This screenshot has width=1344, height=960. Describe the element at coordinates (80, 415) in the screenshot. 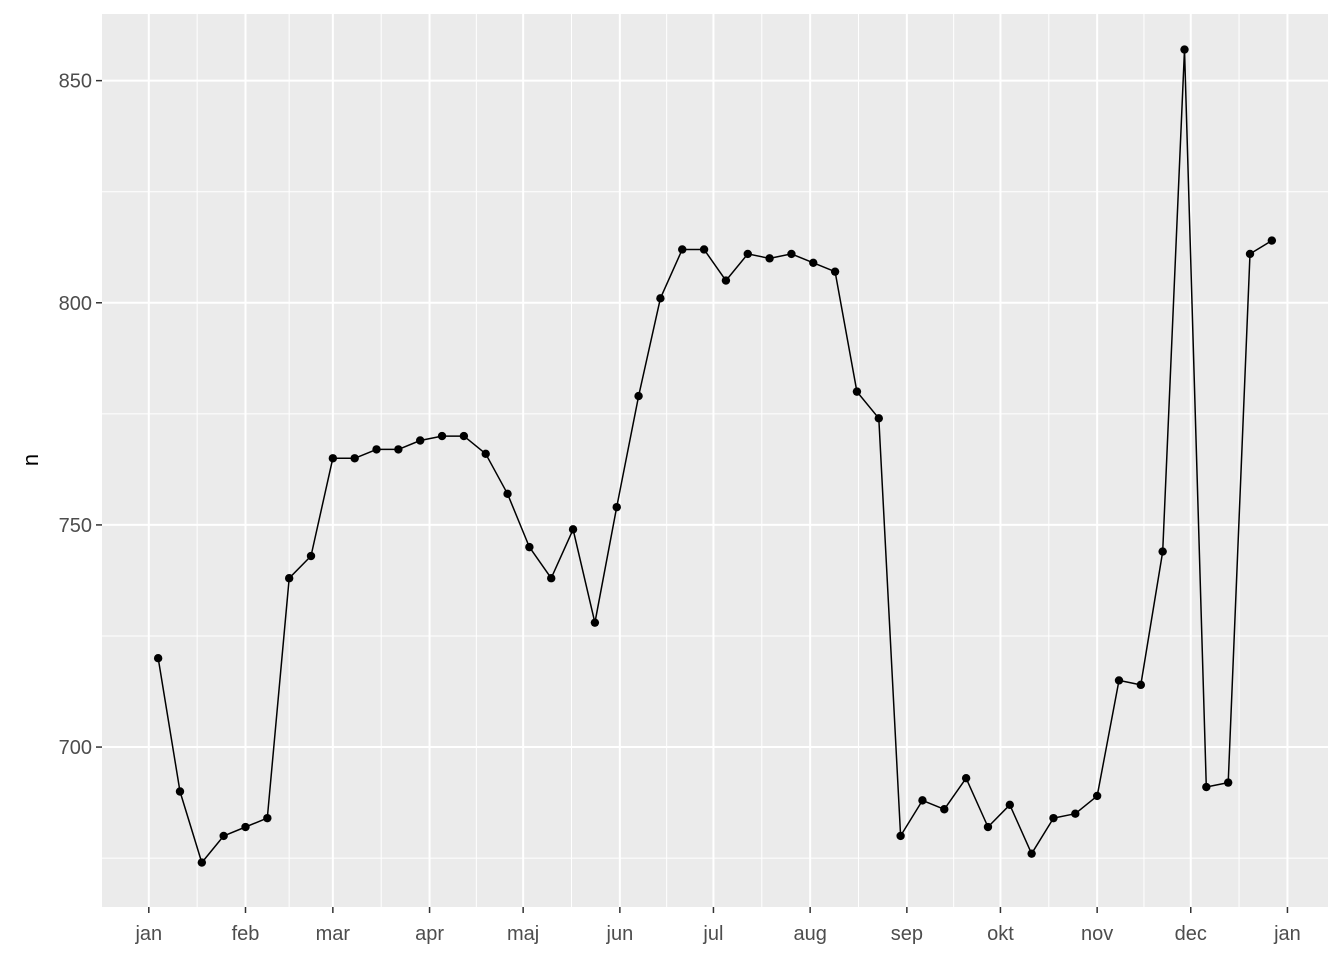

I see `y-axis: 700 750 800 850` at that location.